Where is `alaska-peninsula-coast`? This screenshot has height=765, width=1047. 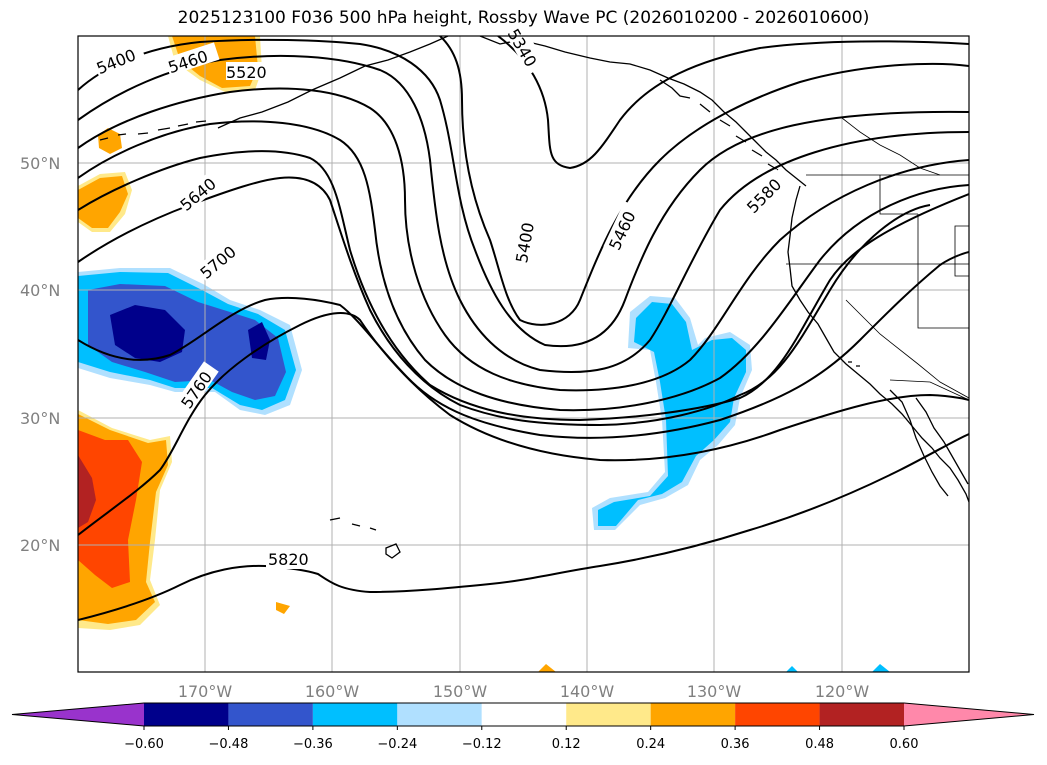 alaska-peninsula-coast is located at coordinates (333, 82).